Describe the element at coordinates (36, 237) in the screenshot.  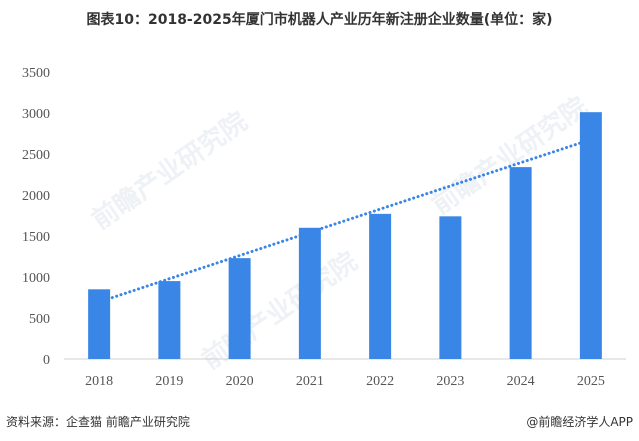
I see `y-tick-label: 1500` at that location.